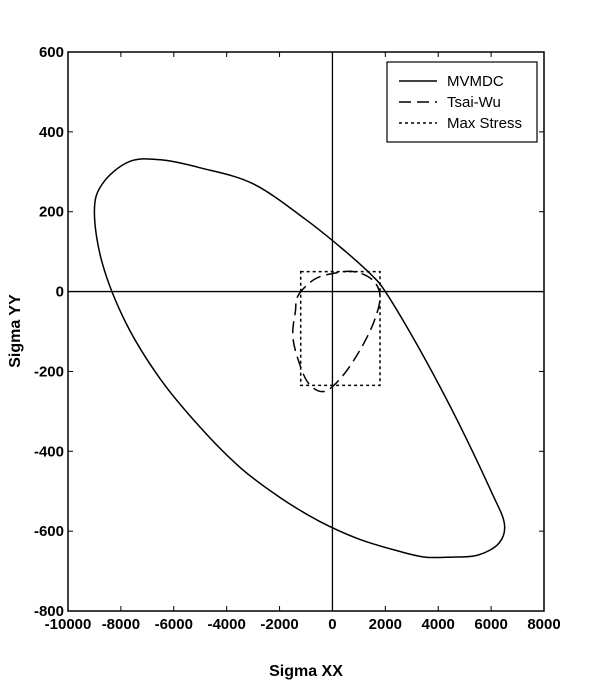 The height and width of the screenshot is (690, 609). I want to click on series-line-max-stress, so click(340, 328).